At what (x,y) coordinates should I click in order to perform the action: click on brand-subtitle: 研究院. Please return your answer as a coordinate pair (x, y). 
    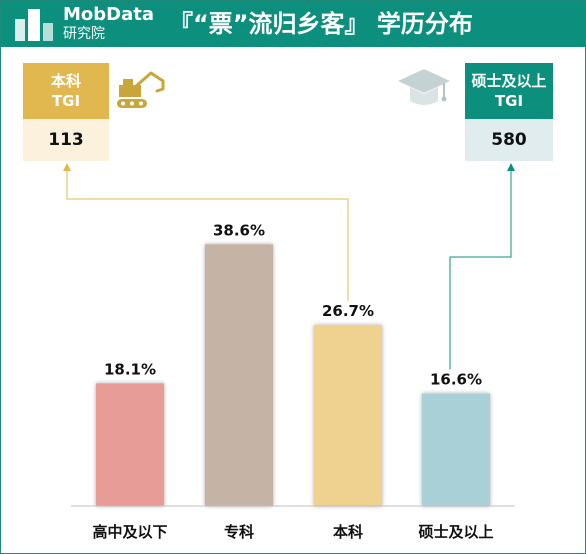
    Looking at the image, I should click on (84, 34).